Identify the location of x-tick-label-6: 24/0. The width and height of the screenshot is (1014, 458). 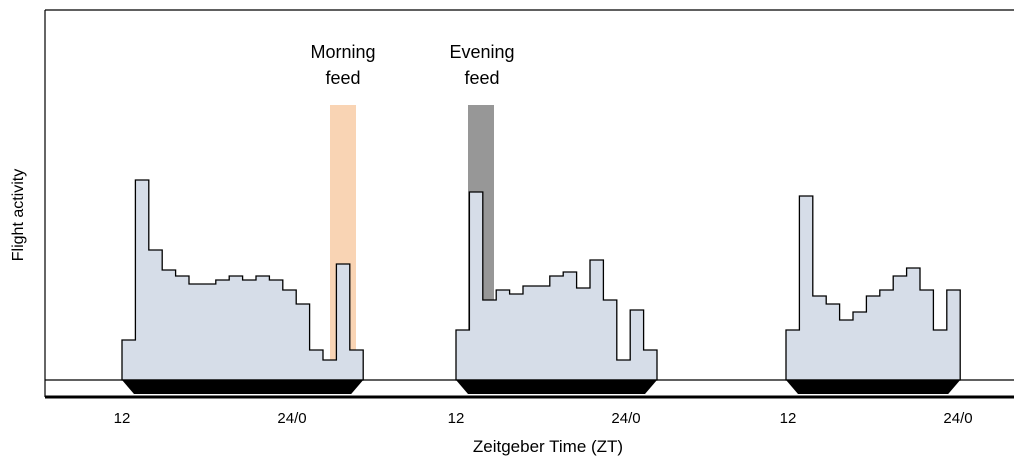
(957, 418).